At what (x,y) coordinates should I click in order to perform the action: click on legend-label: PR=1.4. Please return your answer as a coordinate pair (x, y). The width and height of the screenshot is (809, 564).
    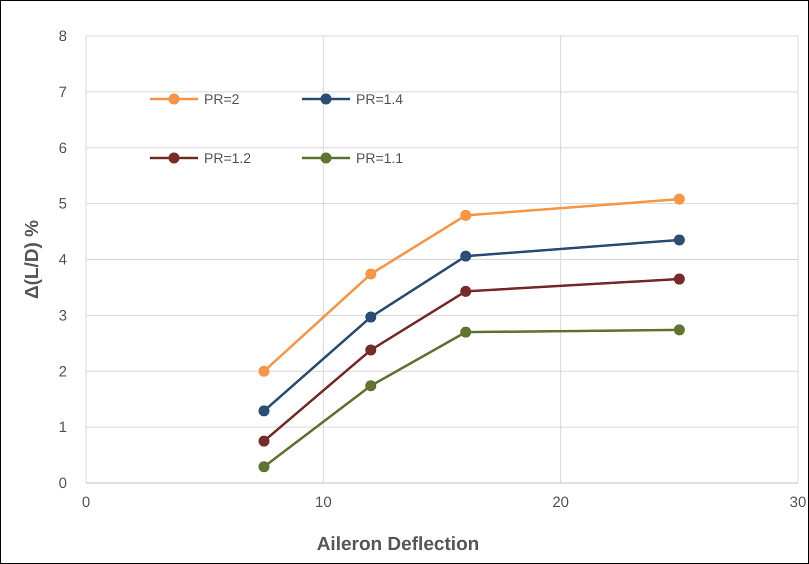
    Looking at the image, I should click on (380, 99).